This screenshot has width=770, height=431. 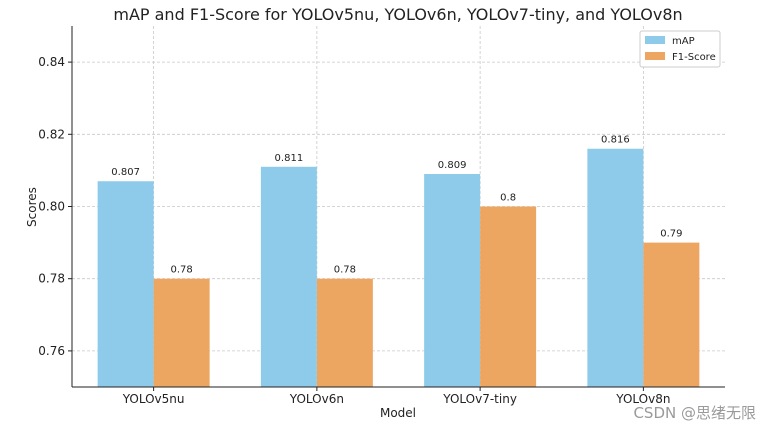 What do you see at coordinates (125, 172) in the screenshot?
I see `data-label: 0.807` at bounding box center [125, 172].